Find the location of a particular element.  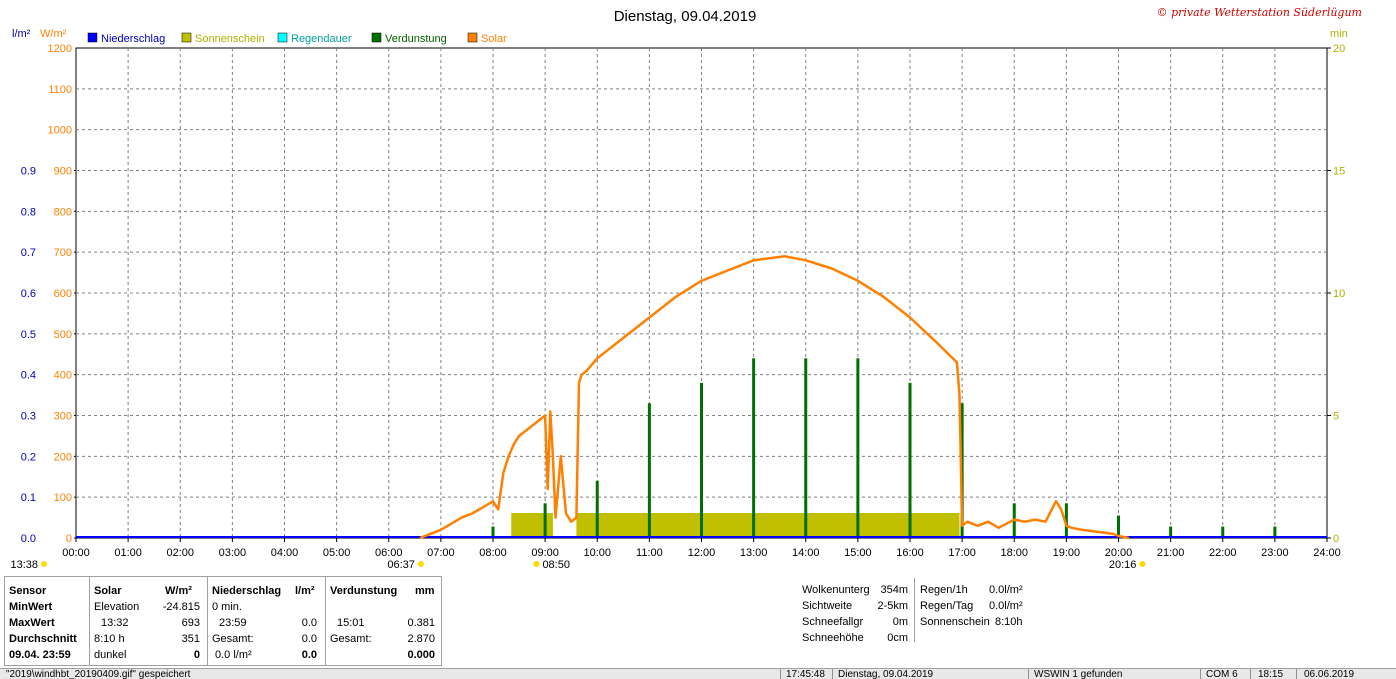

wolken-a2: Sichtweite is located at coordinates (827, 606).